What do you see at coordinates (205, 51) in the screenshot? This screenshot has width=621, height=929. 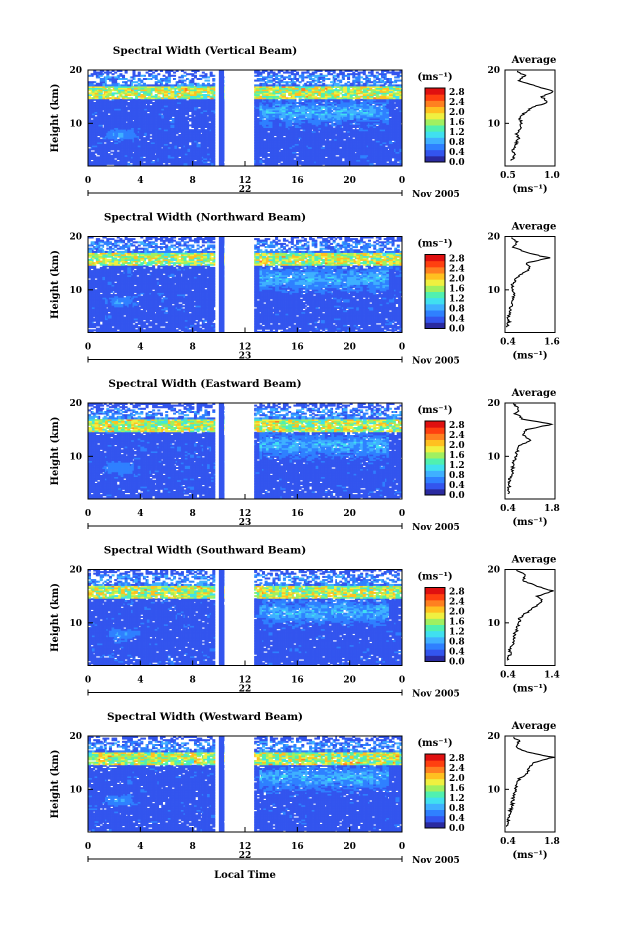 I see `panel-title: Spectral Width (Vertical Beam)` at bounding box center [205, 51].